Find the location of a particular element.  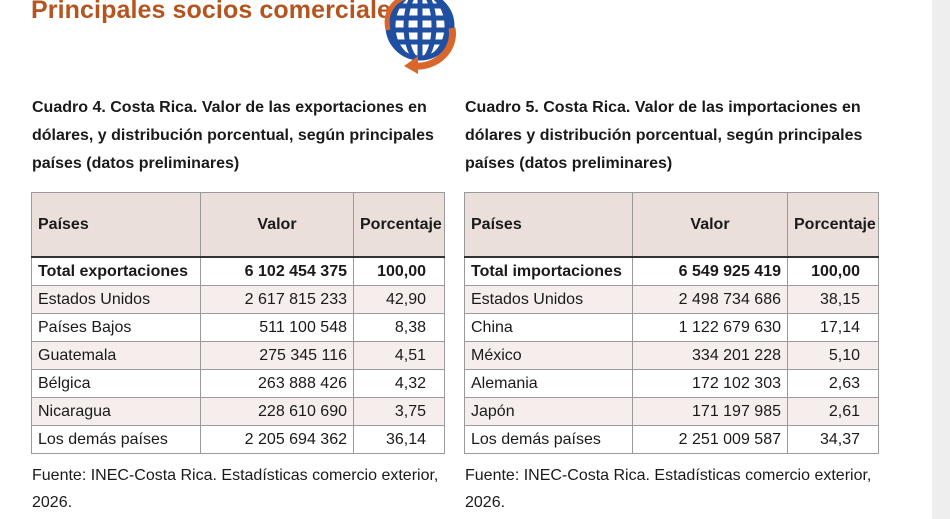

table-row: Países Bajos 511 100 548 8,38 is located at coordinates (238, 327).